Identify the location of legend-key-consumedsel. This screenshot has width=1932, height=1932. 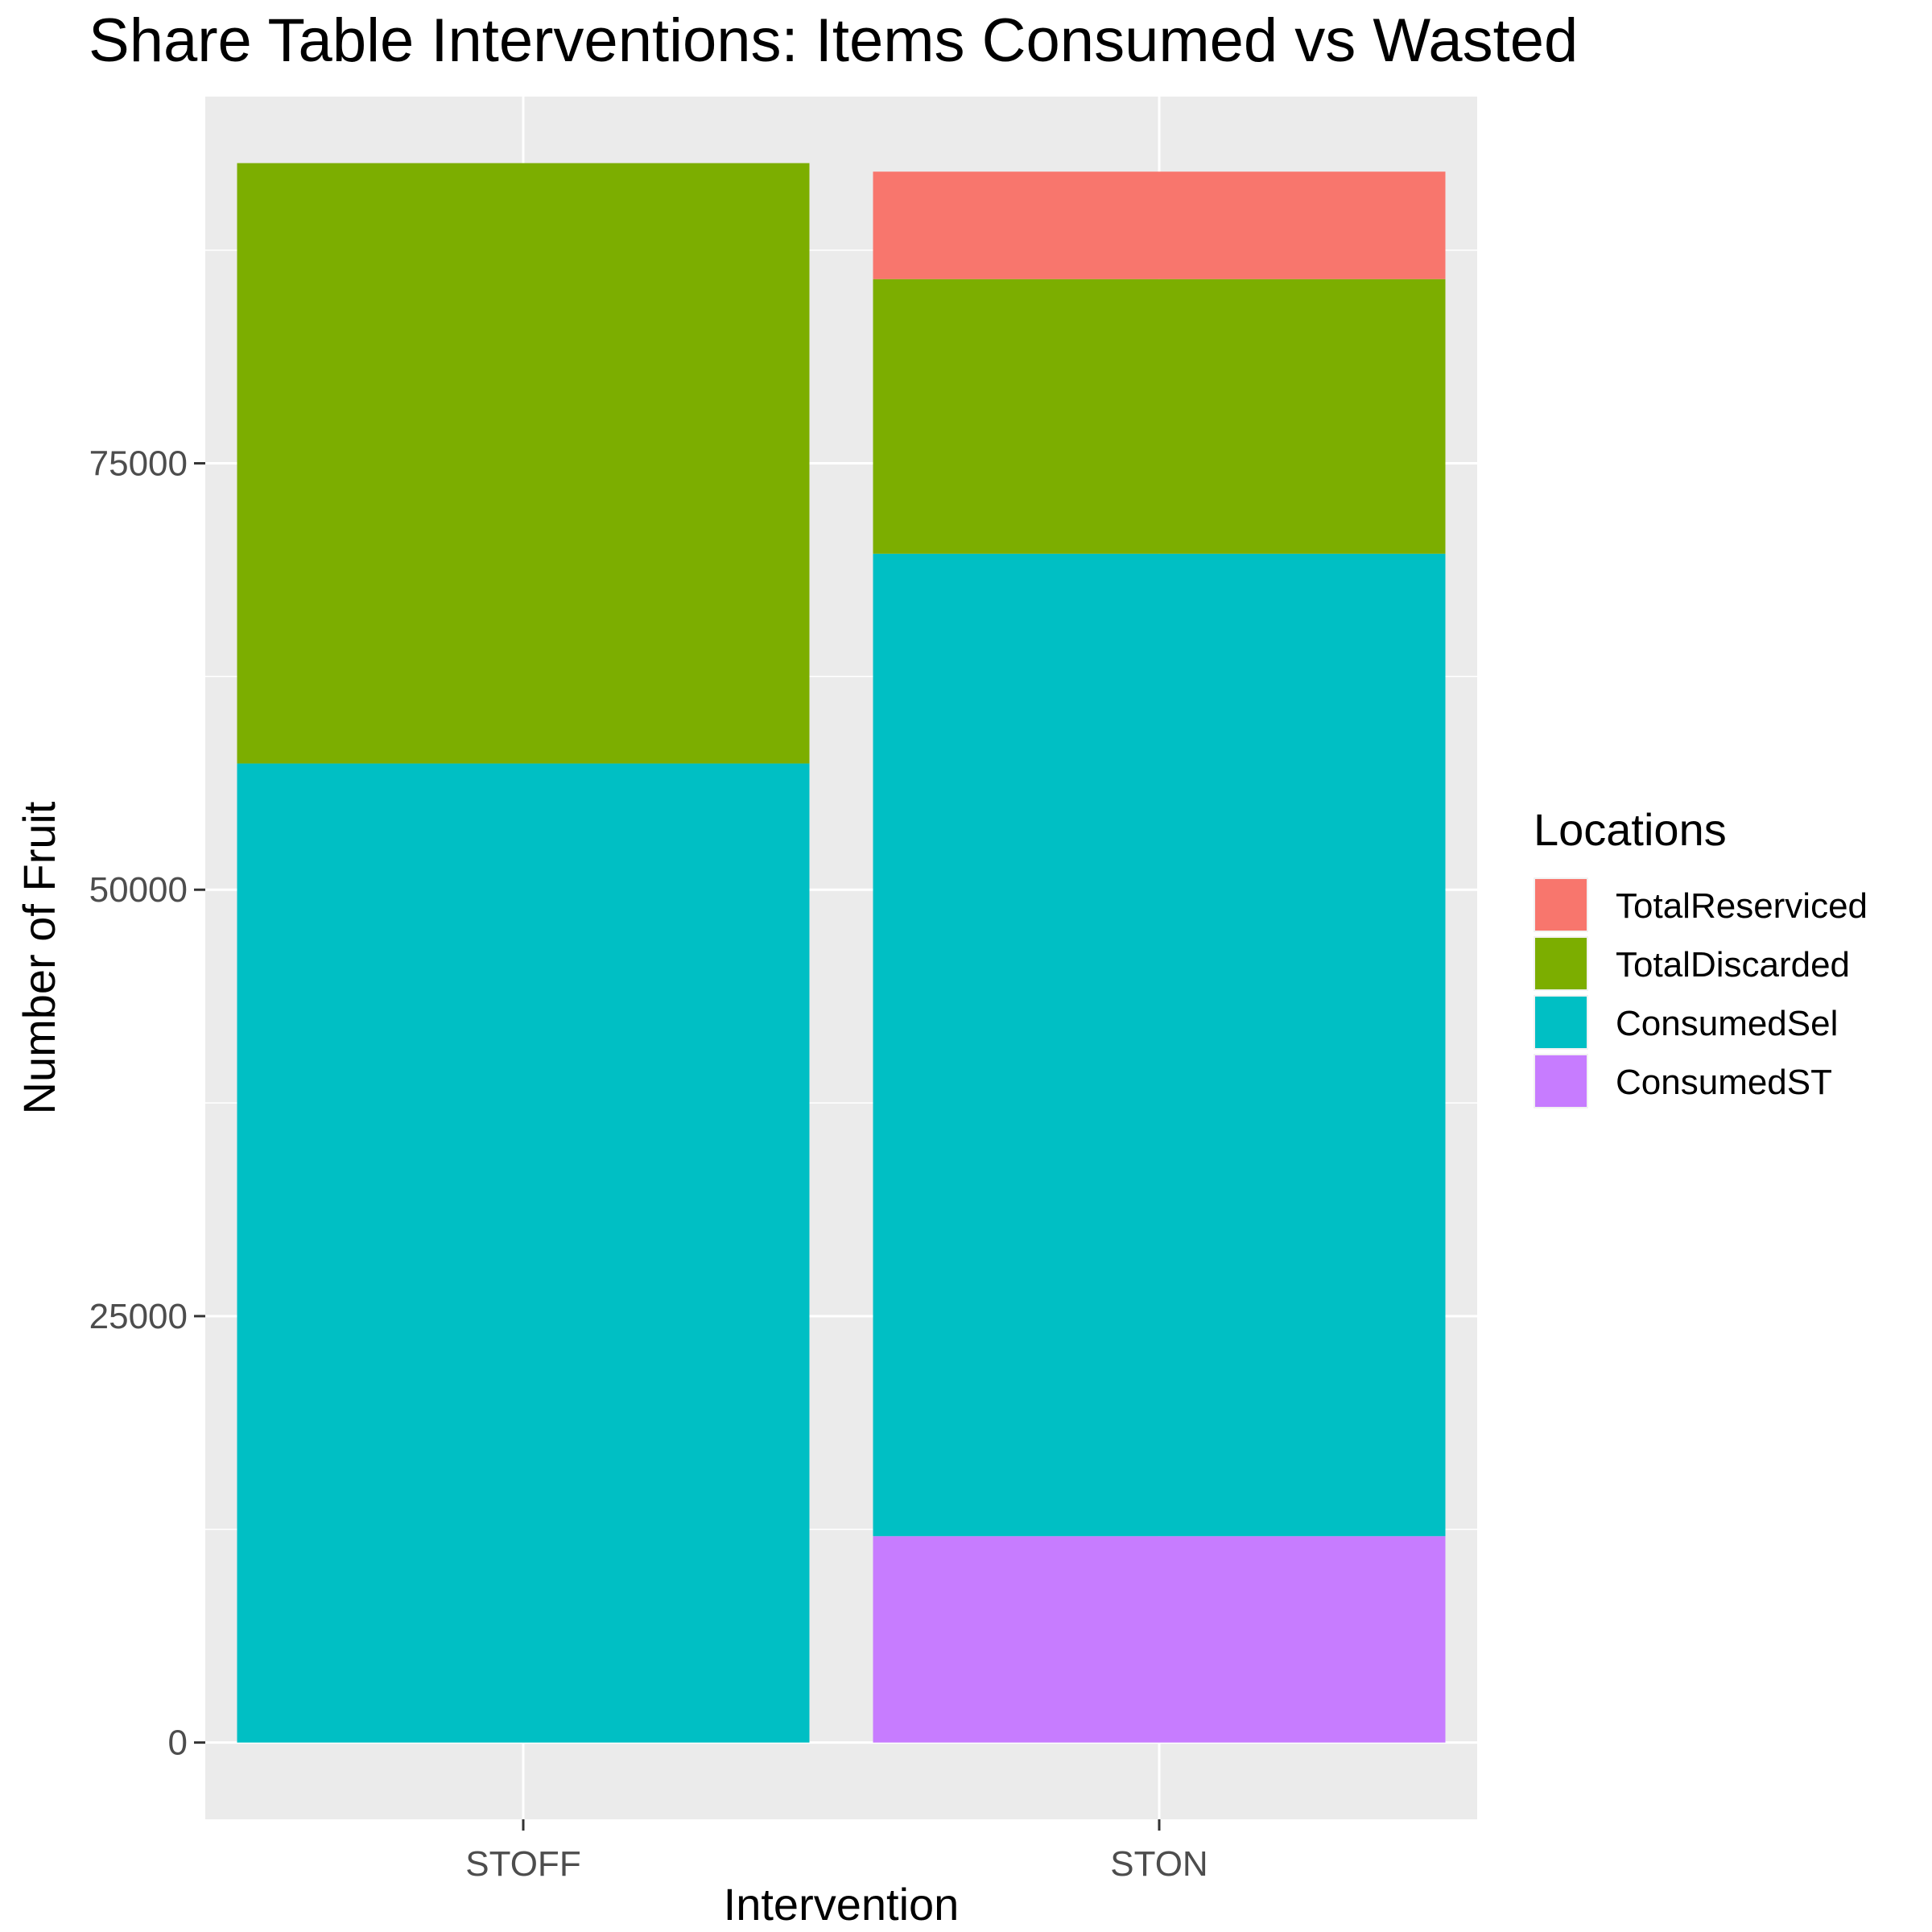
(1561, 1022).